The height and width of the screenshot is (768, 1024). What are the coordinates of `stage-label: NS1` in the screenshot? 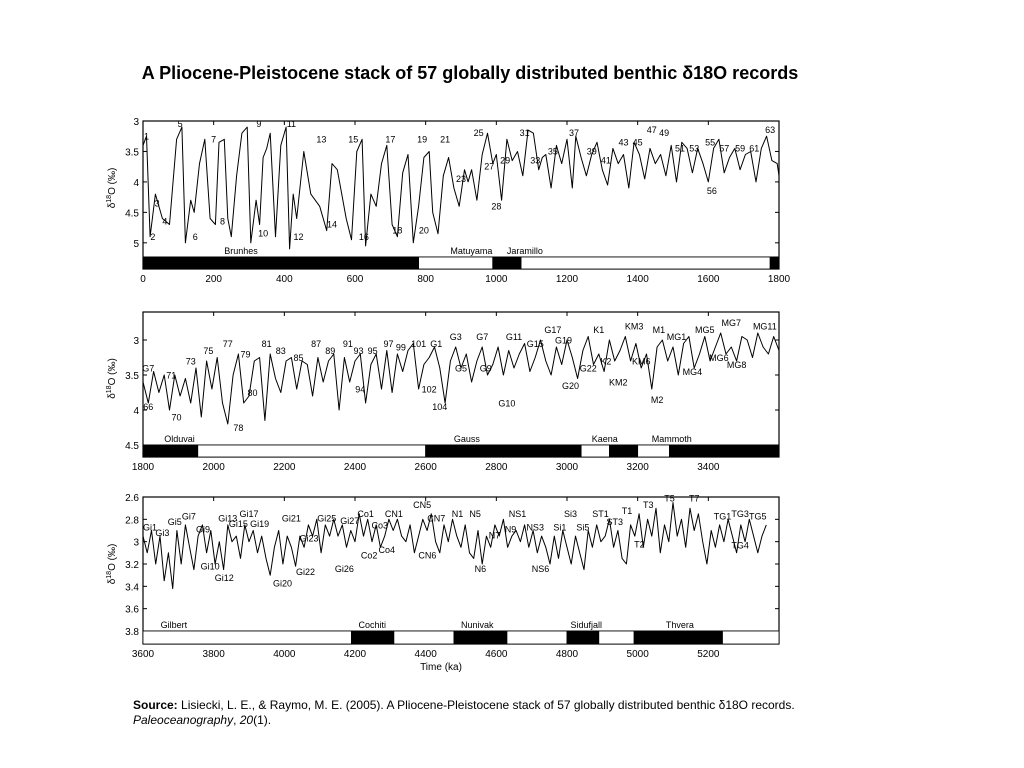 It's located at (518, 514).